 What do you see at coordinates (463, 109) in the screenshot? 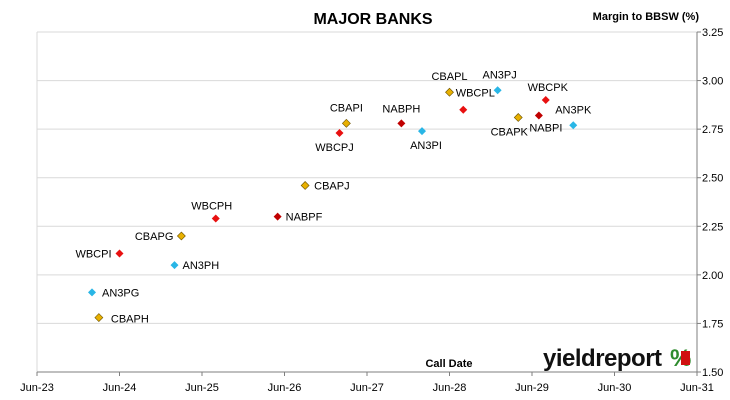
I see `point-wbcpl` at bounding box center [463, 109].